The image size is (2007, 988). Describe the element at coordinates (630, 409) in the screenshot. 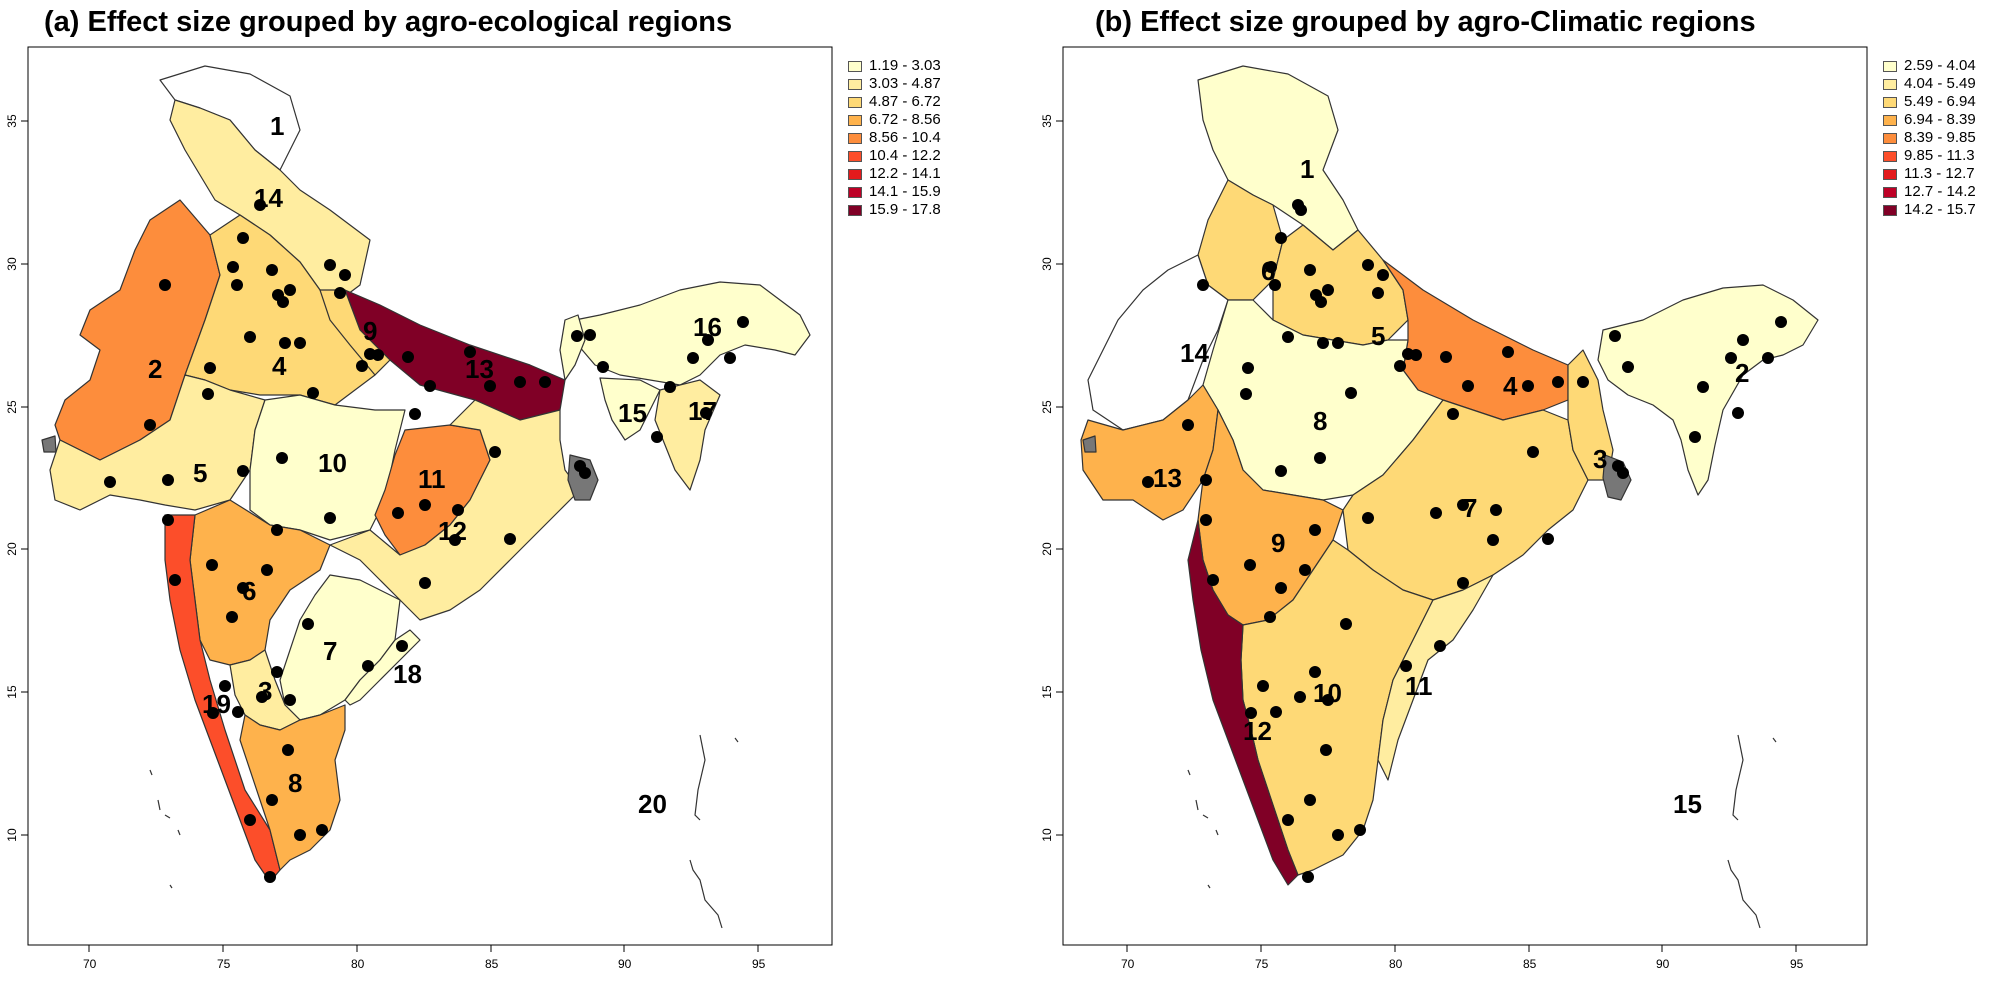

I see `region-15-area` at that location.